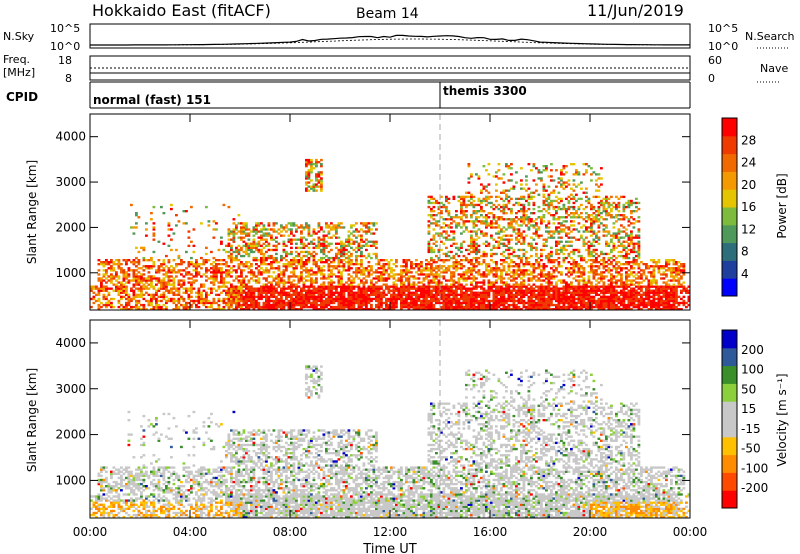  I want to click on cpid-strip: CPID normal (fast) 151 themis 3300, so click(348, 95).